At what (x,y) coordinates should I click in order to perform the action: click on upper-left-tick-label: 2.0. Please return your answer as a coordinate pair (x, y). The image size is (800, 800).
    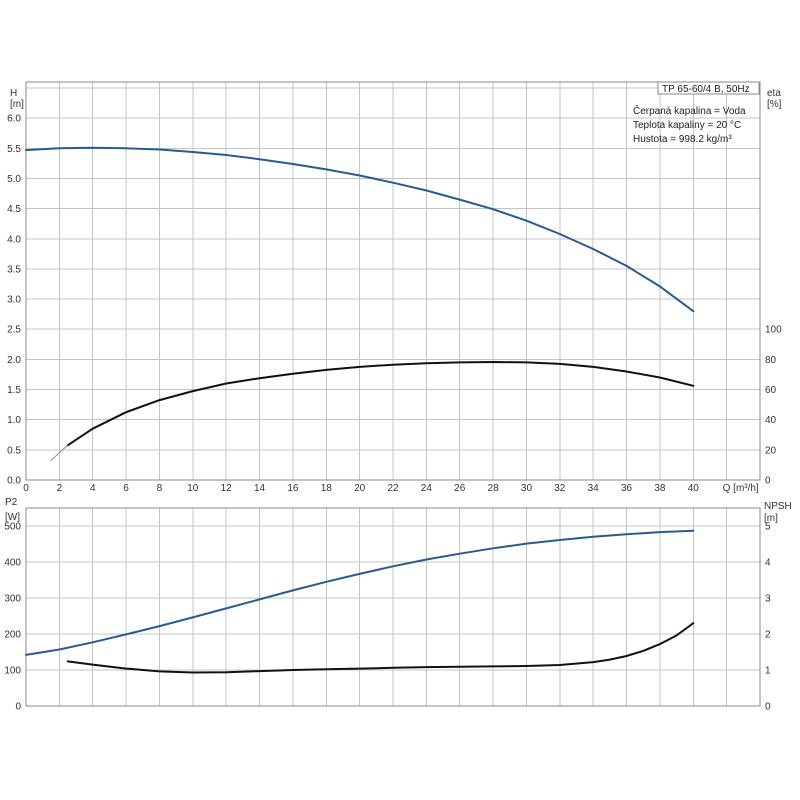
    Looking at the image, I should click on (14, 360).